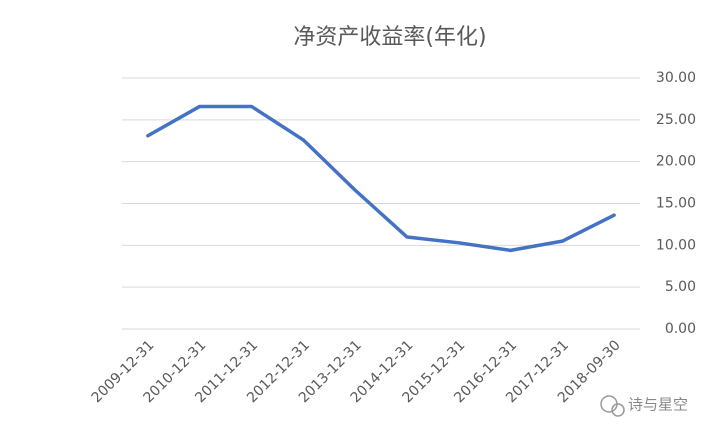 The height and width of the screenshot is (433, 720). Describe the element at coordinates (676, 245) in the screenshot. I see `y-tick-label: 10.00` at that location.